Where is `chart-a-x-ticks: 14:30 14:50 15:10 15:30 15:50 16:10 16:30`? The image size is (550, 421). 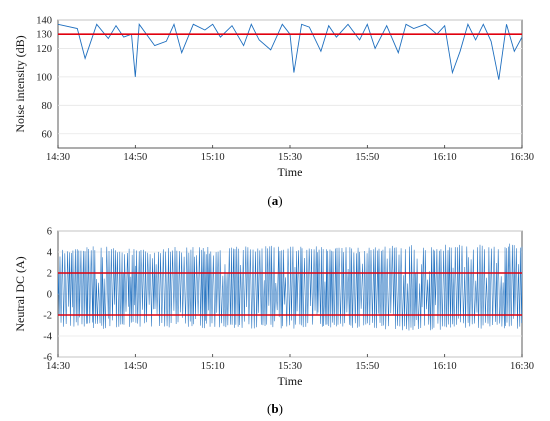
chart-a-x-ticks: 14:30 14:50 15:10 15:30 15:50 16:10 16:30 is located at coordinates (290, 154).